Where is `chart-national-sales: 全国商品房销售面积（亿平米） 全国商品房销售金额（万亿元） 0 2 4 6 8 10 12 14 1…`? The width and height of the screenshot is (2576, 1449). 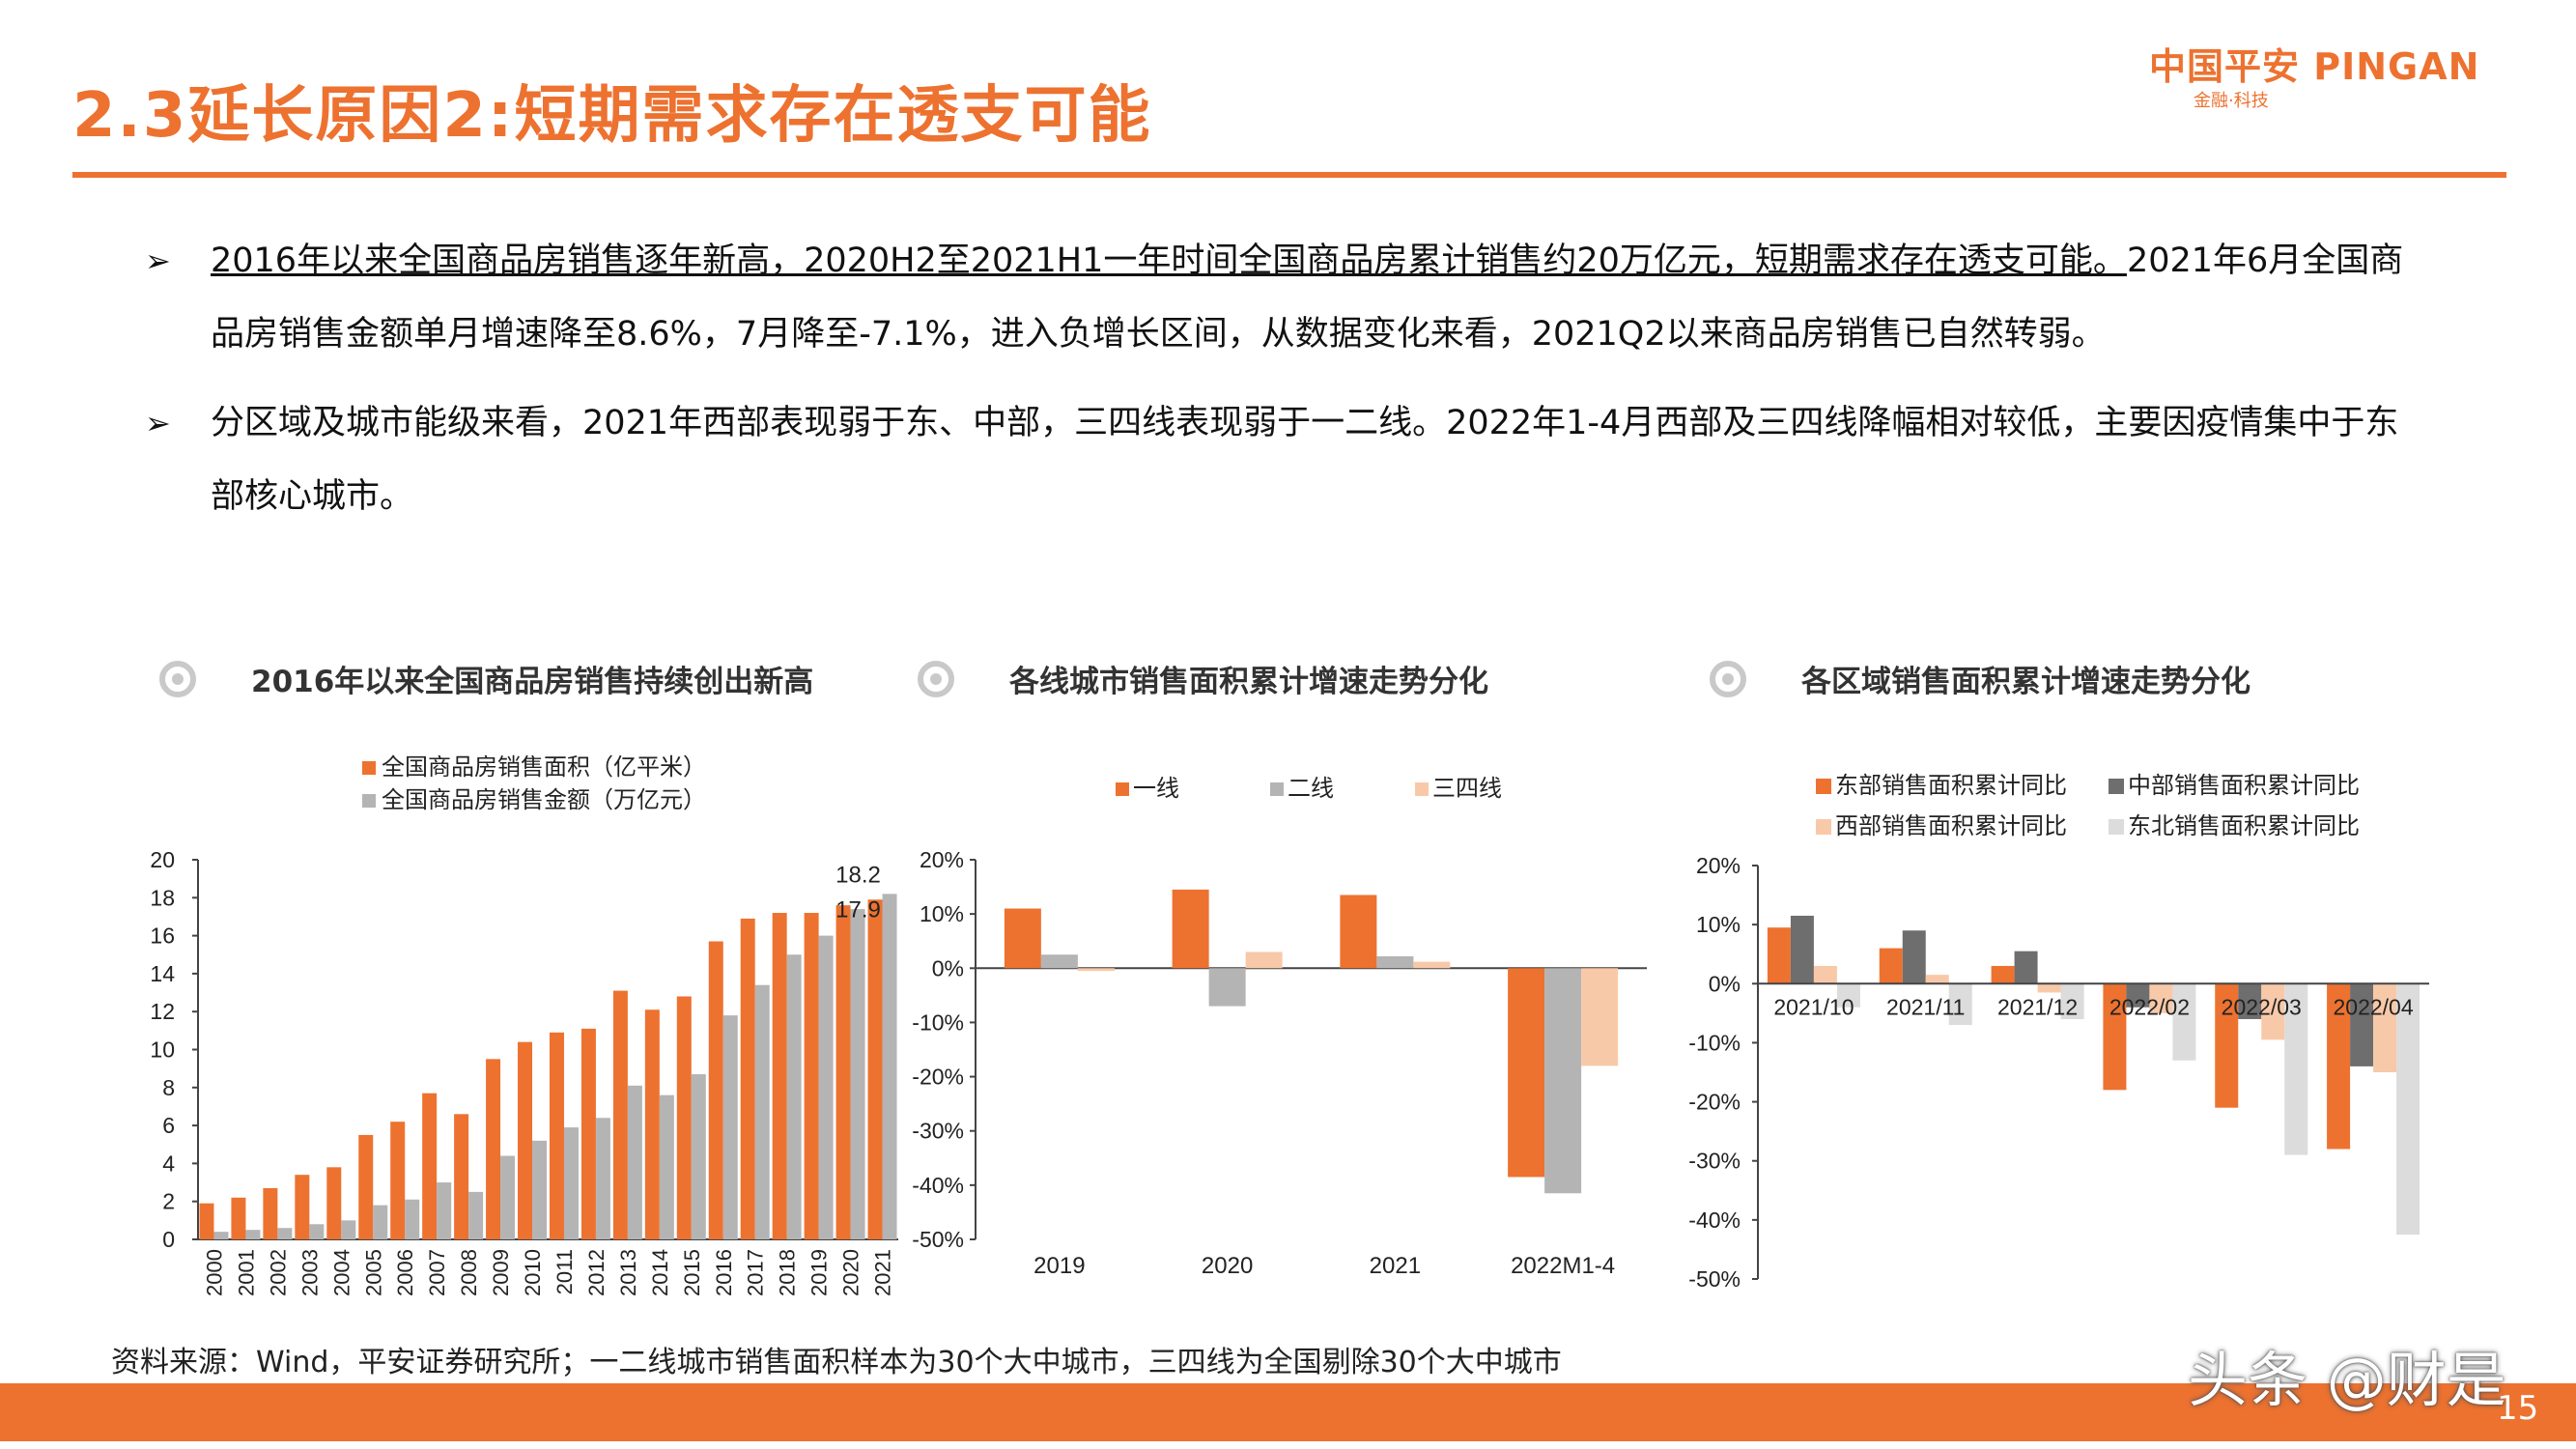
chart-national-sales: 全国商品房销售面积（亿平米） 全国商品房销售金额（万亿元） 0 2 4 6 8 10 12 14 1… is located at coordinates (524, 1025).